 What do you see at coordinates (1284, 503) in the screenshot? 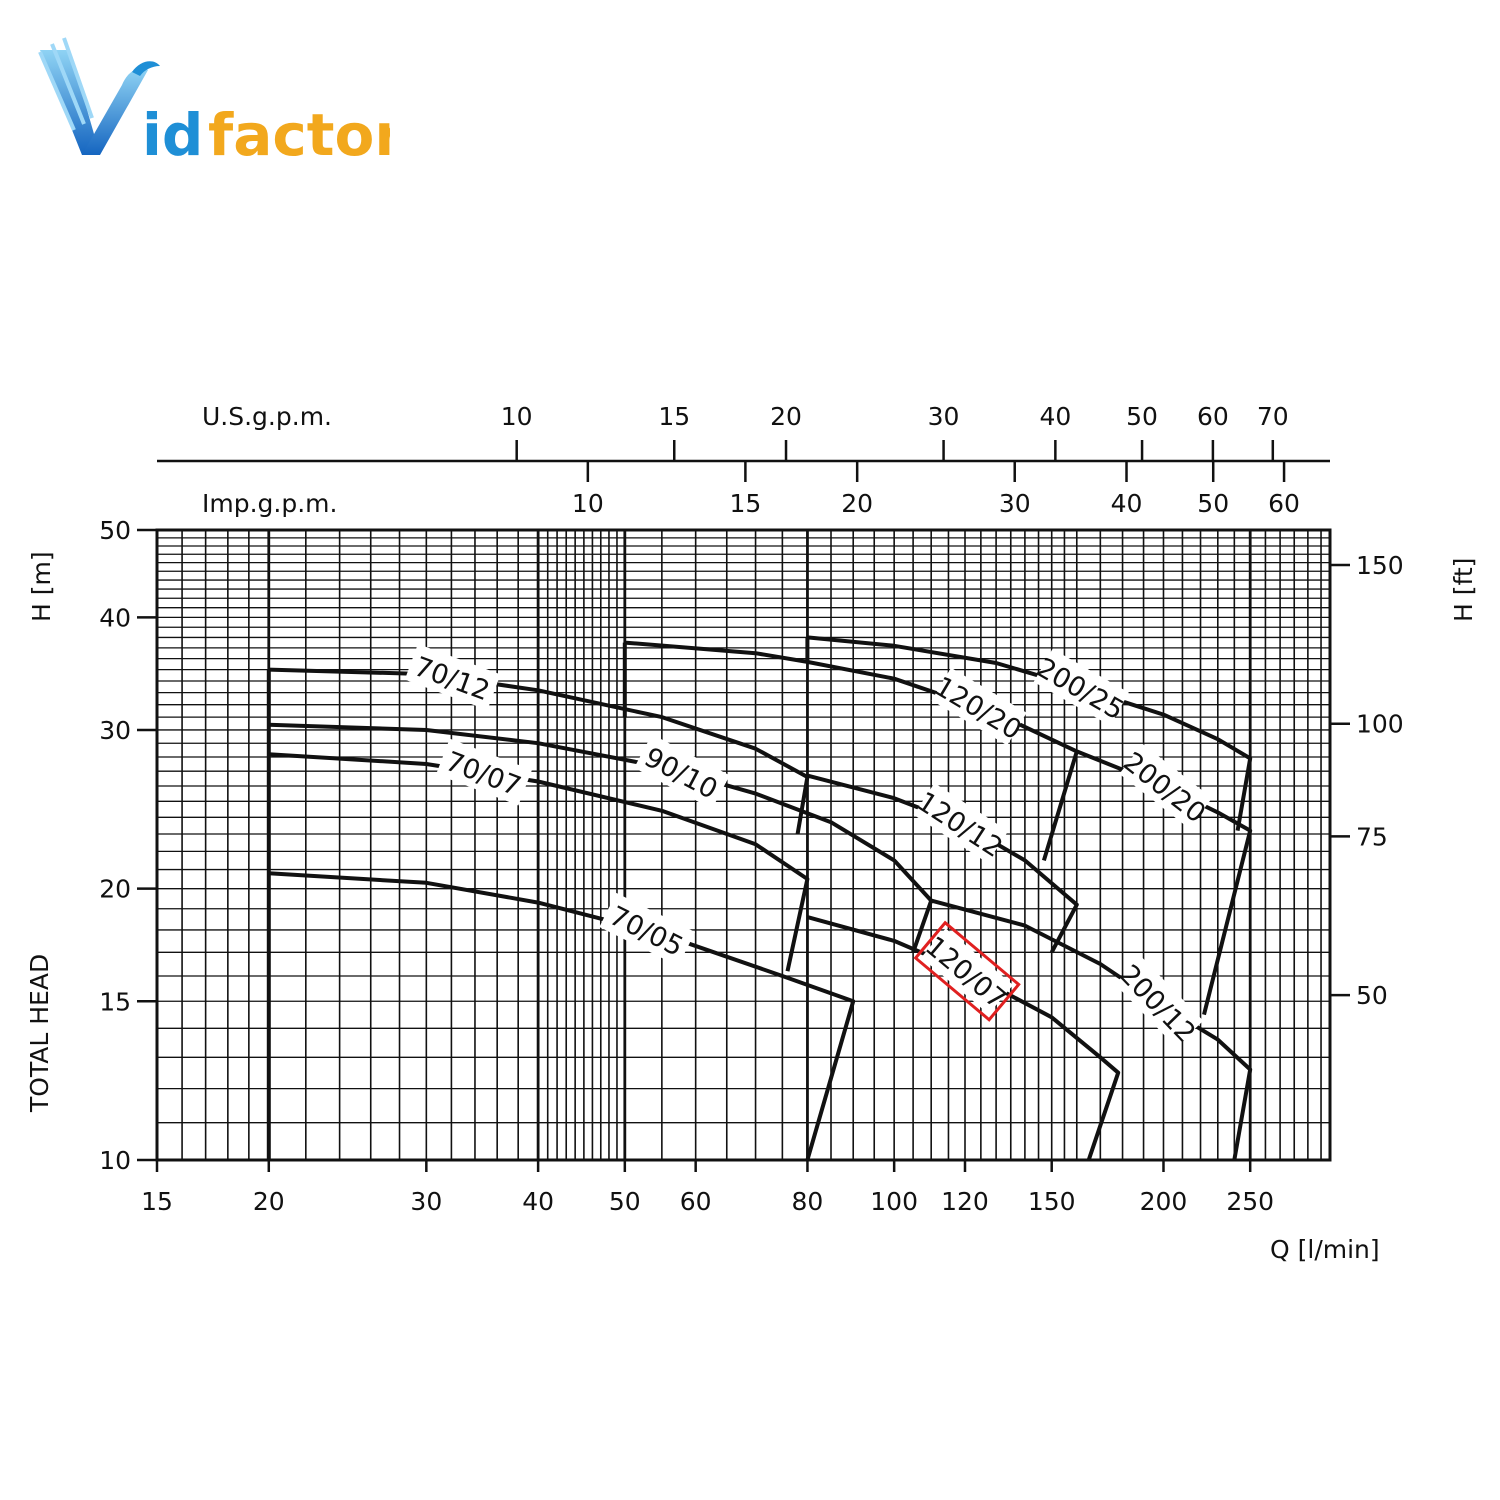
I see `impgpm-tick-label: 60` at bounding box center [1284, 503].